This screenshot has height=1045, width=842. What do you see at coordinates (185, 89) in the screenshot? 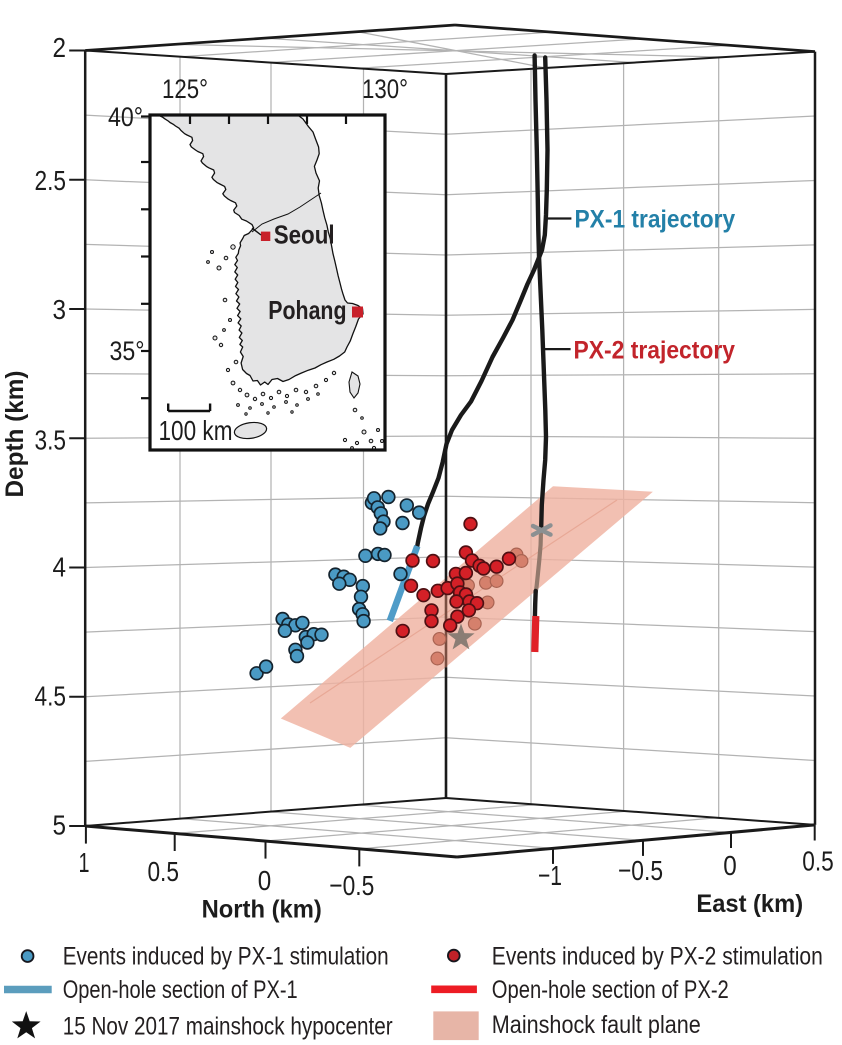
I see `svg-text: 125°` at bounding box center [185, 89].